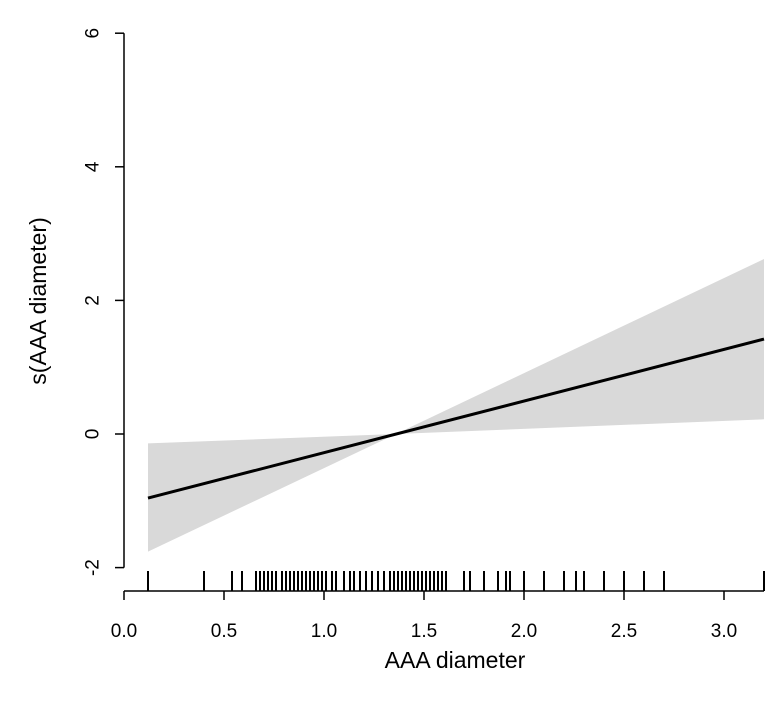  I want to click on y-tick-label: 0, so click(93, 434).